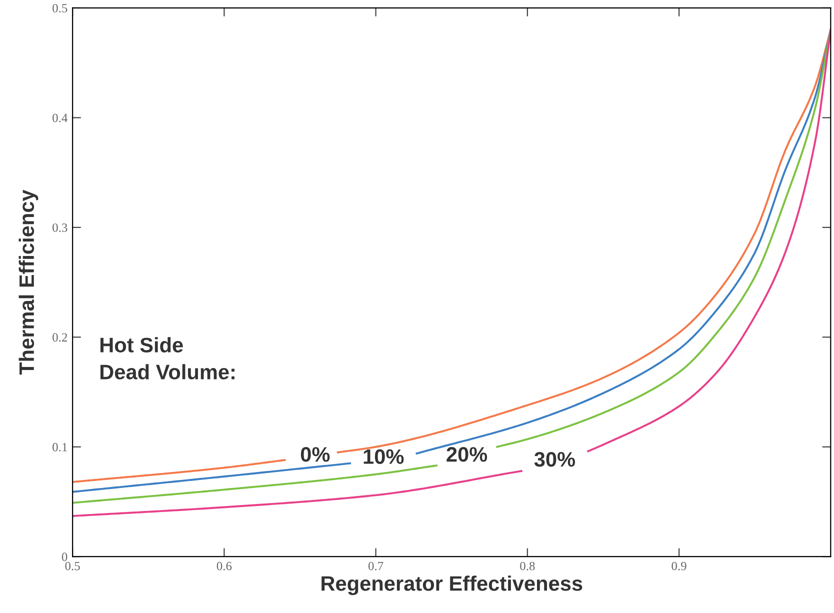 The width and height of the screenshot is (834, 613). I want to click on annotation: 0%, so click(315, 454).